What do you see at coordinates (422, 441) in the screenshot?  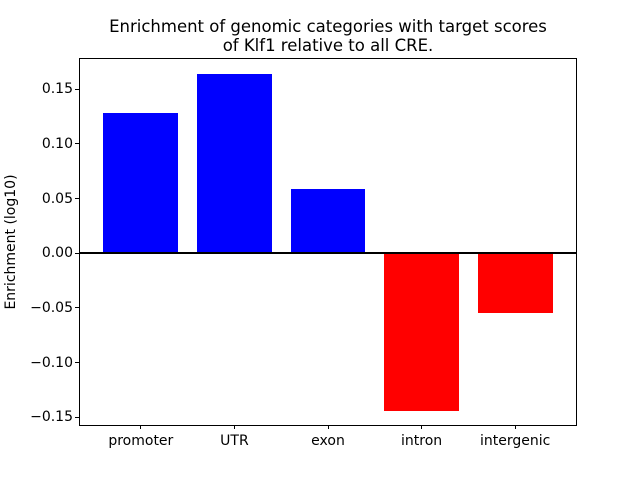 I see `x-tick-label-intron: intron` at bounding box center [422, 441].